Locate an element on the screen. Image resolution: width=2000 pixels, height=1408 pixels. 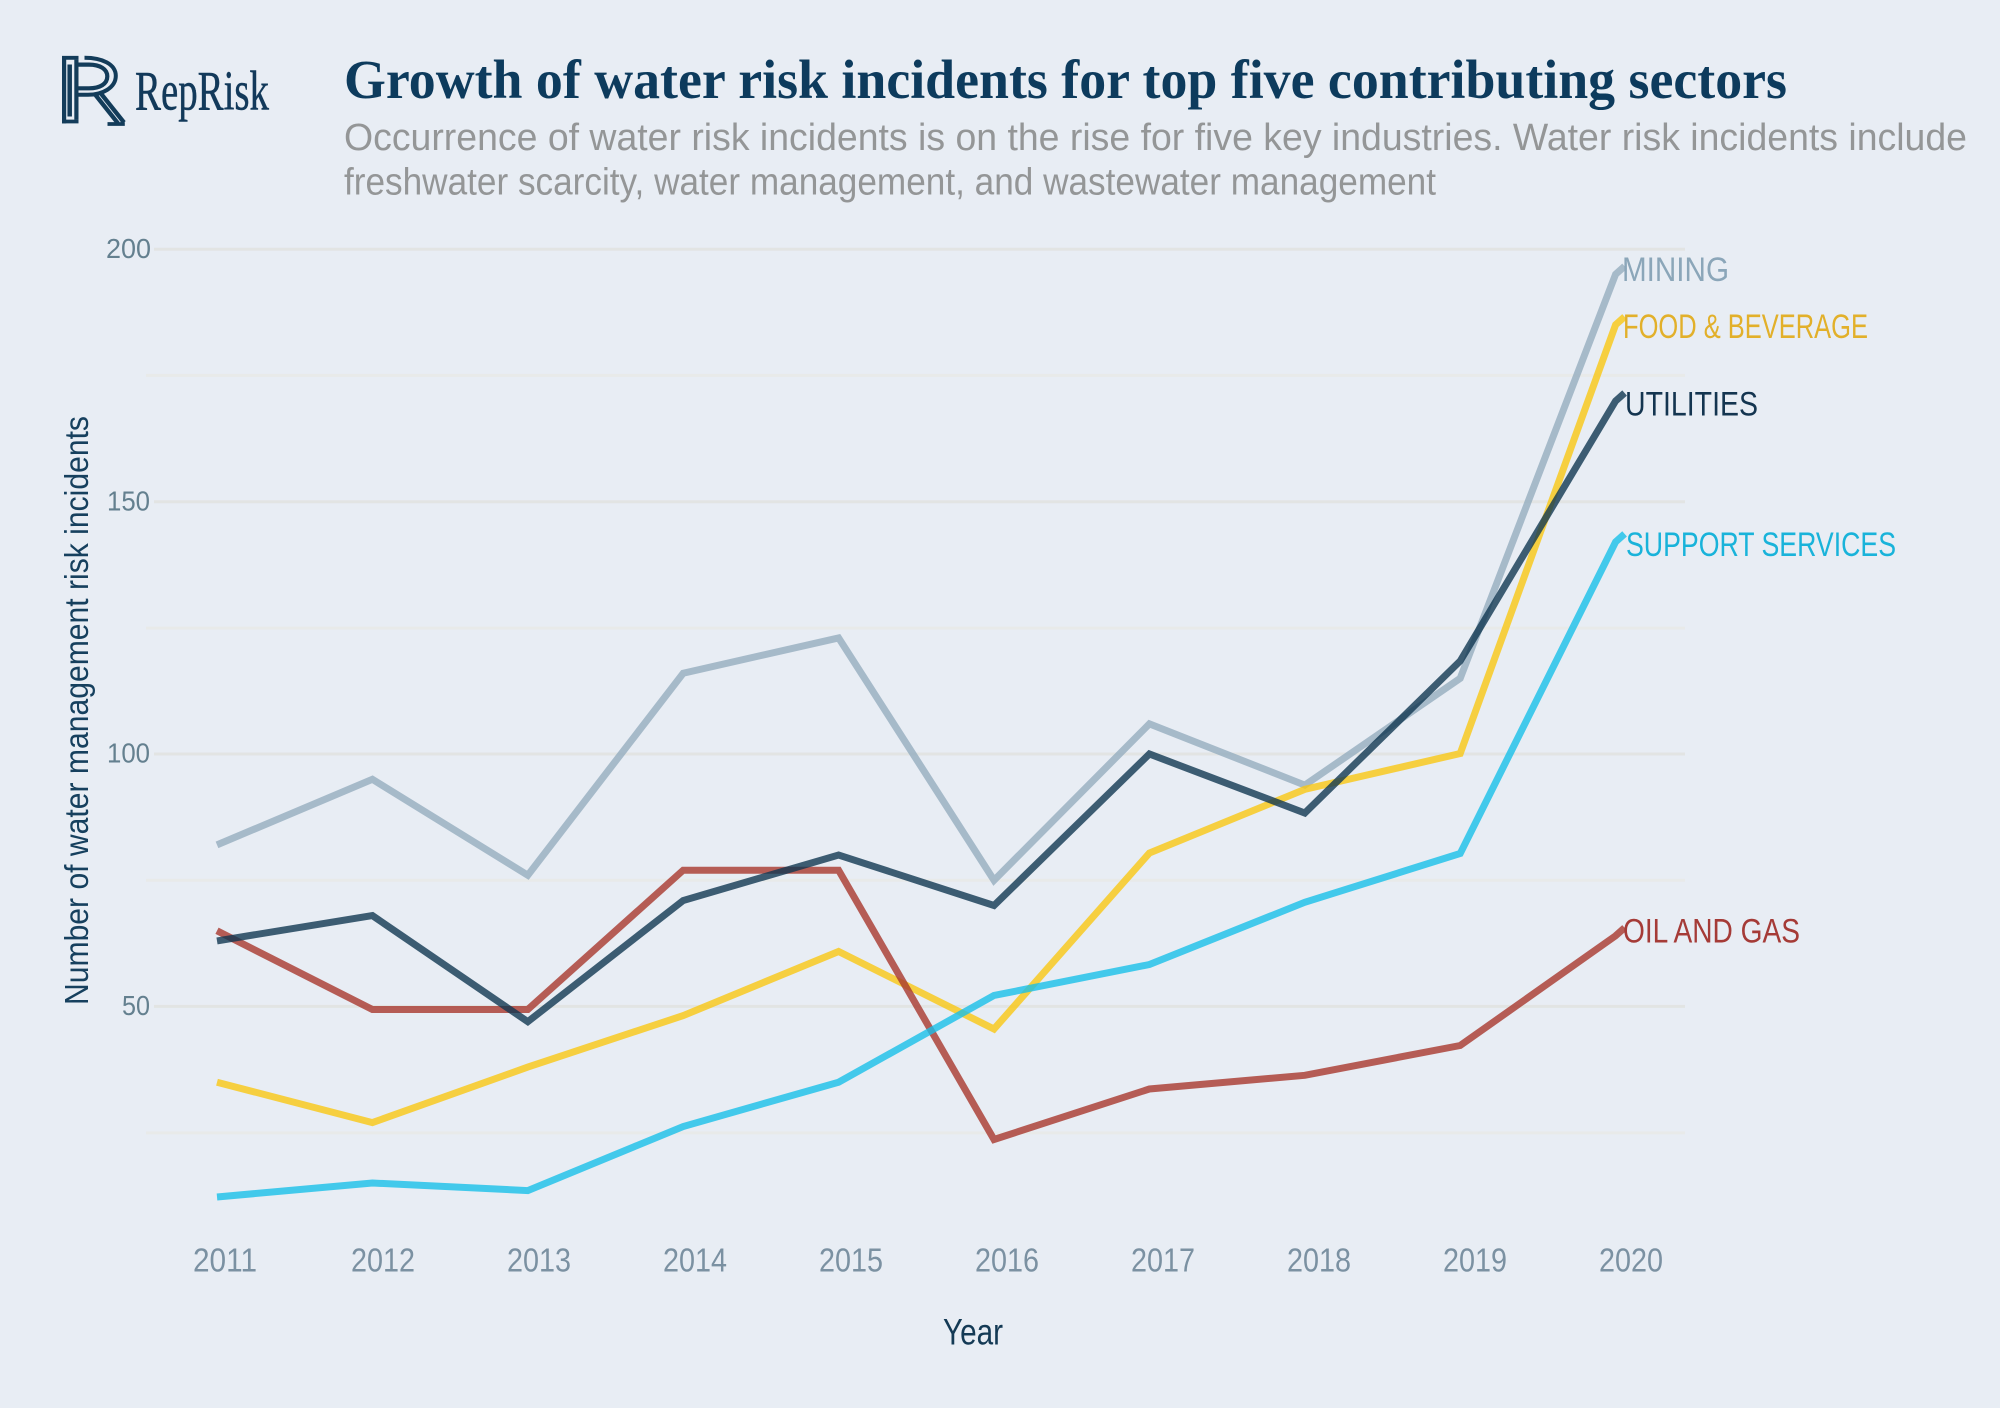
svg-text: MINING is located at coordinates (1675, 270).